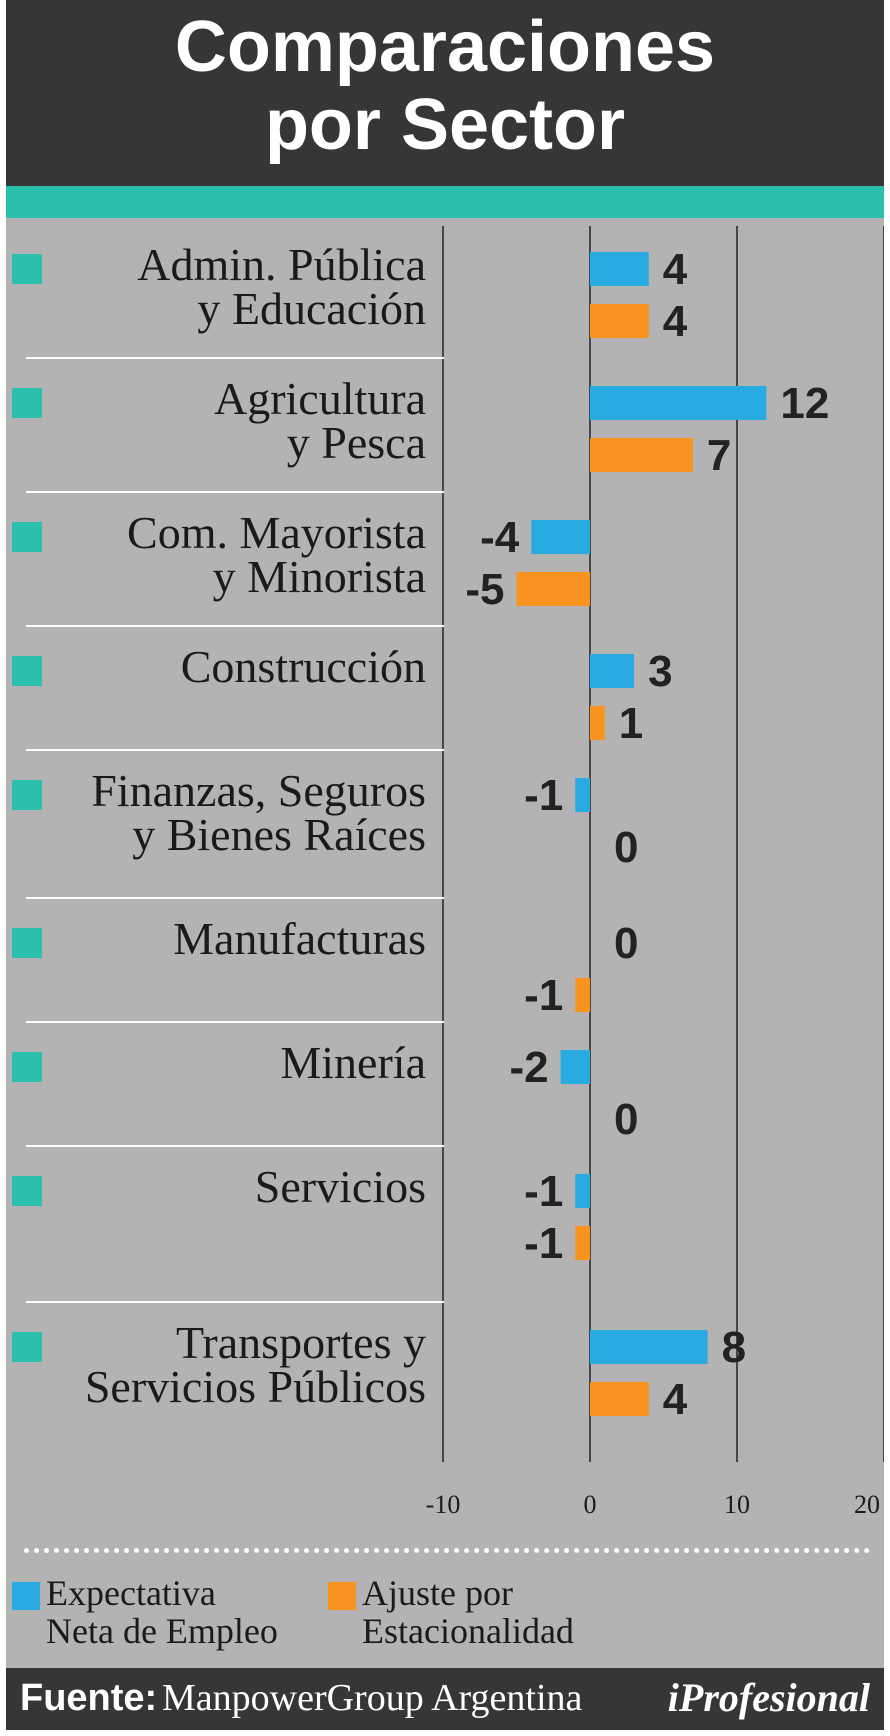 Image resolution: width=890 pixels, height=1736 pixels. Describe the element at coordinates (468, 1631) in the screenshot. I see `legend-line: Estacionalidad` at that location.